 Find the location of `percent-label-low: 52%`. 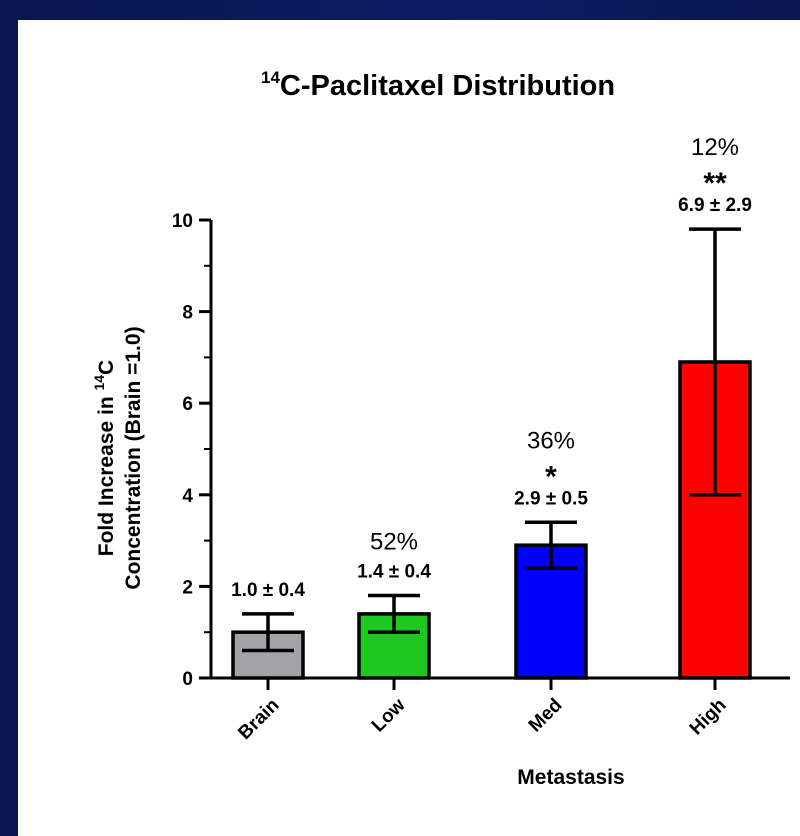

percent-label-low: 52% is located at coordinates (394, 542).